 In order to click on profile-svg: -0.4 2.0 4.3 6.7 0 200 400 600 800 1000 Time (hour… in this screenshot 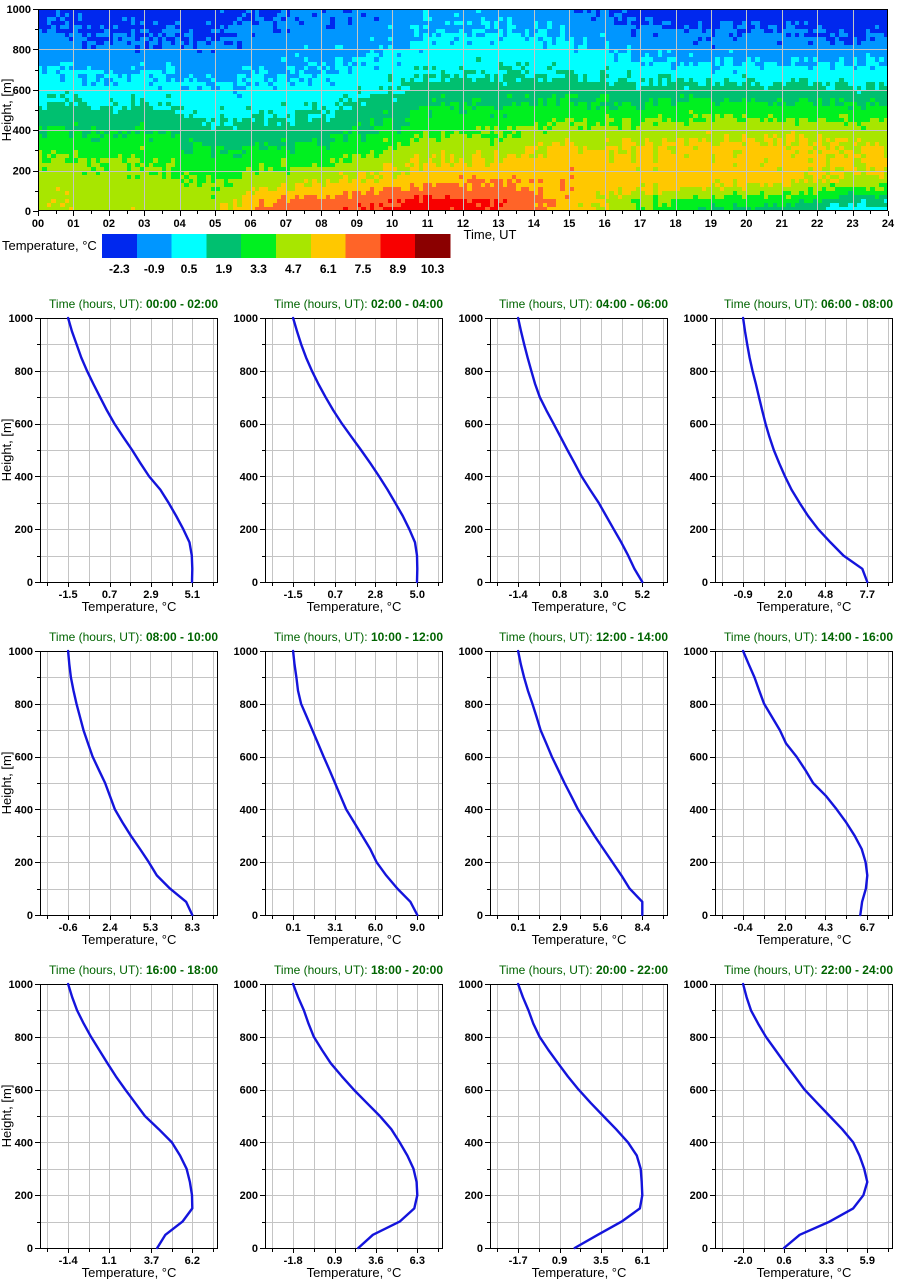, I will do `click(789, 788)`.